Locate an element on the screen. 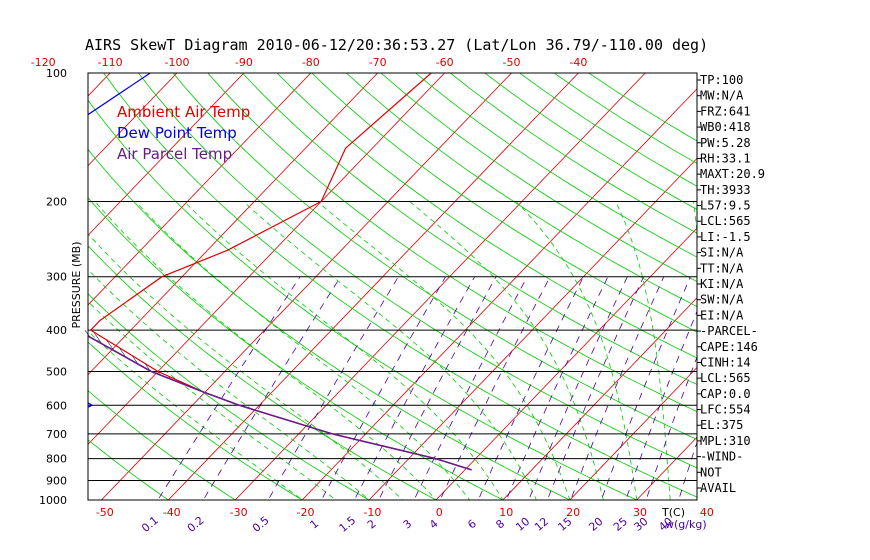 Image resolution: width=870 pixels, height=560 pixels. mixing-ratio-tick-label: 8 is located at coordinates (500, 524).